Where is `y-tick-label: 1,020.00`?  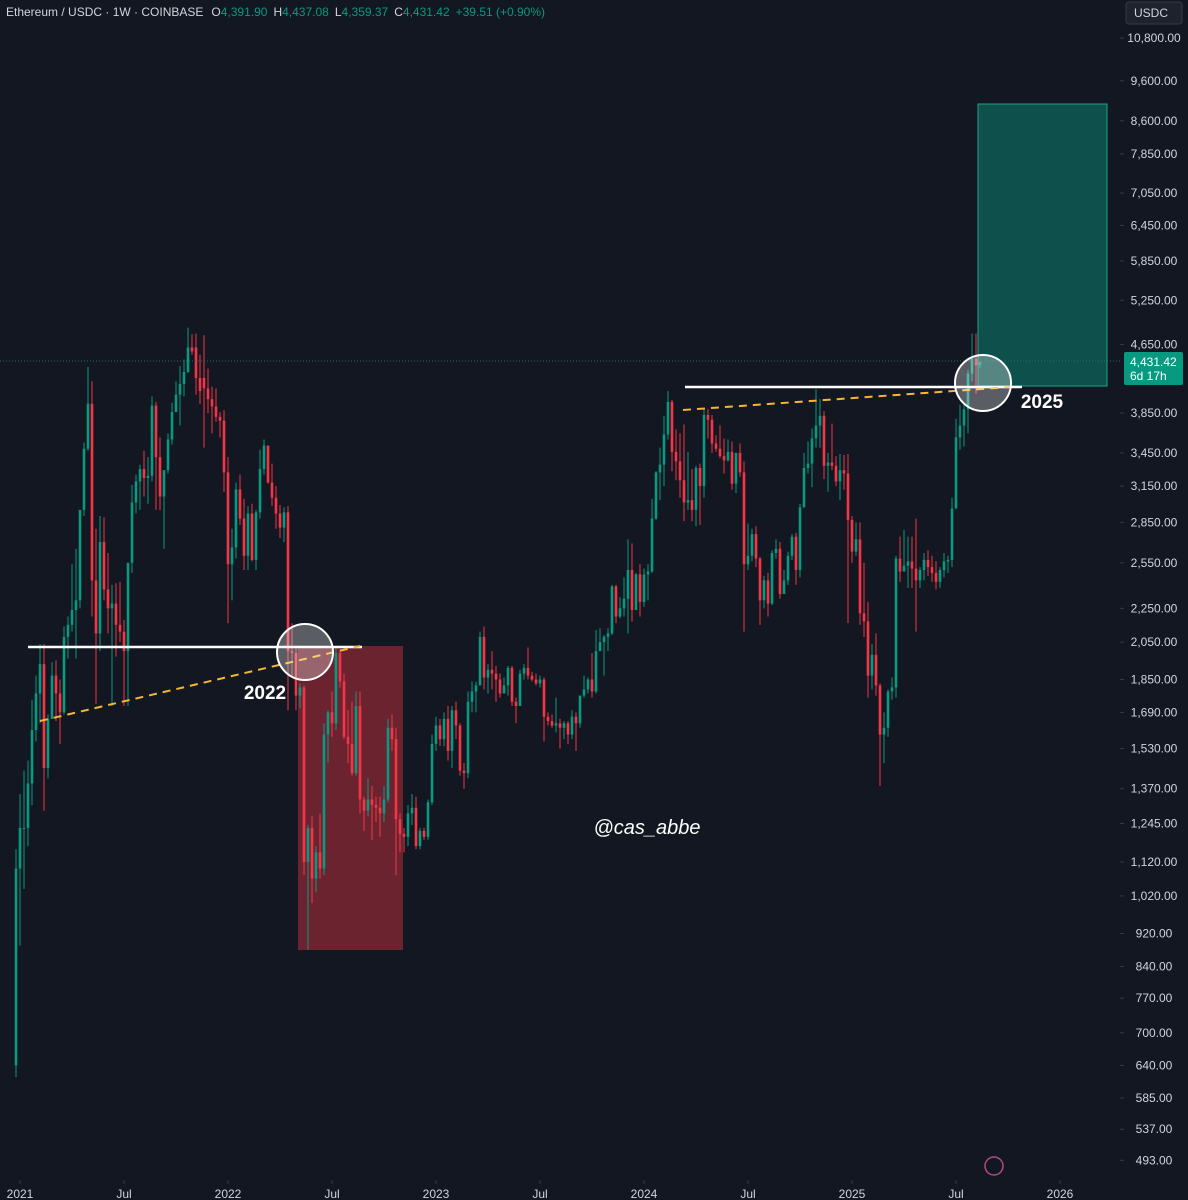 y-tick-label: 1,020.00 is located at coordinates (1154, 896).